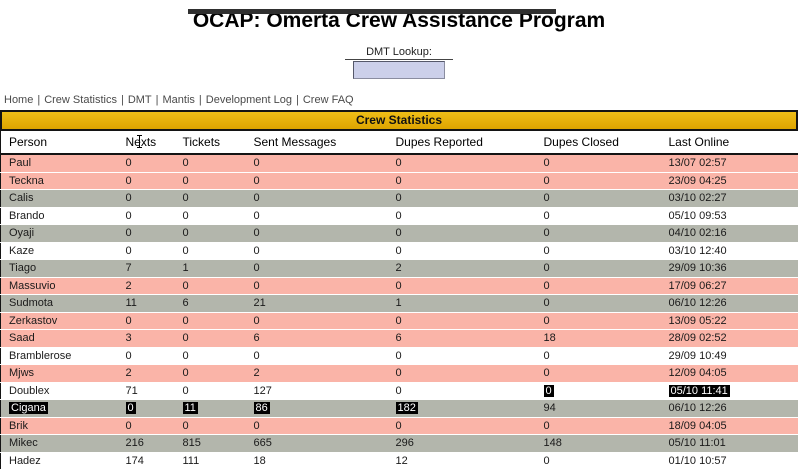 Image resolution: width=798 pixels, height=470 pixels. Describe the element at coordinates (399, 53) in the screenshot. I see `dmt-lookup-label: DMT Lookup:` at that location.